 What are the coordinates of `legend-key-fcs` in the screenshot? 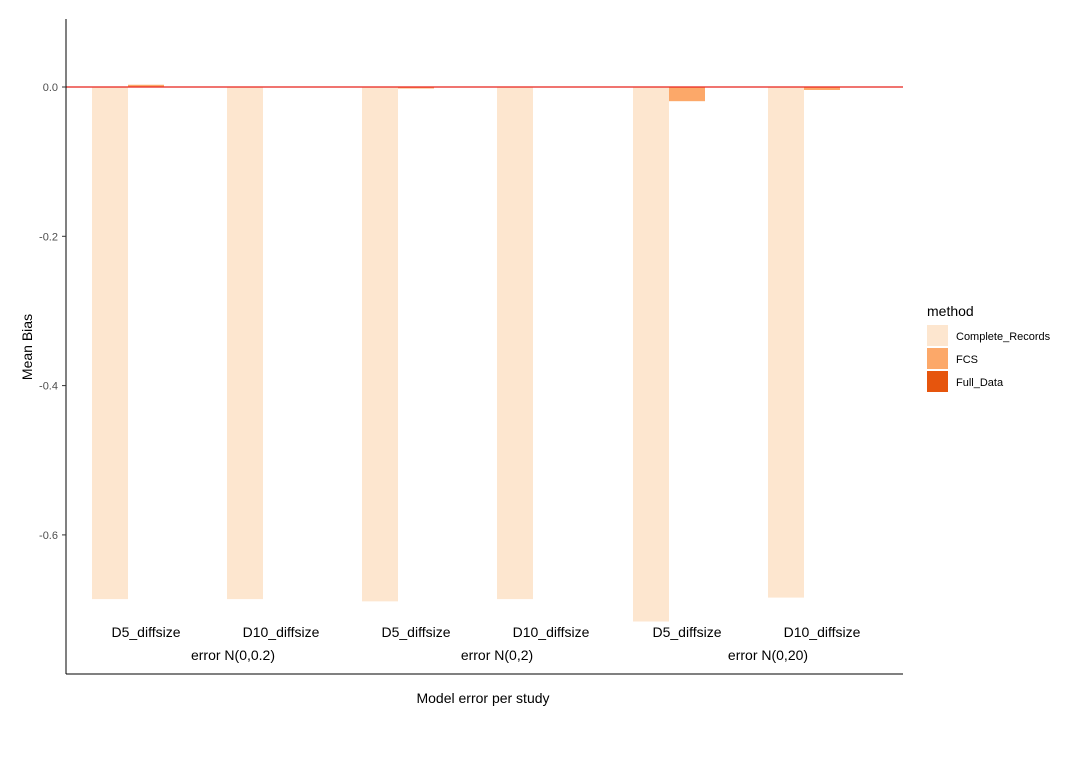 It's located at (937, 358).